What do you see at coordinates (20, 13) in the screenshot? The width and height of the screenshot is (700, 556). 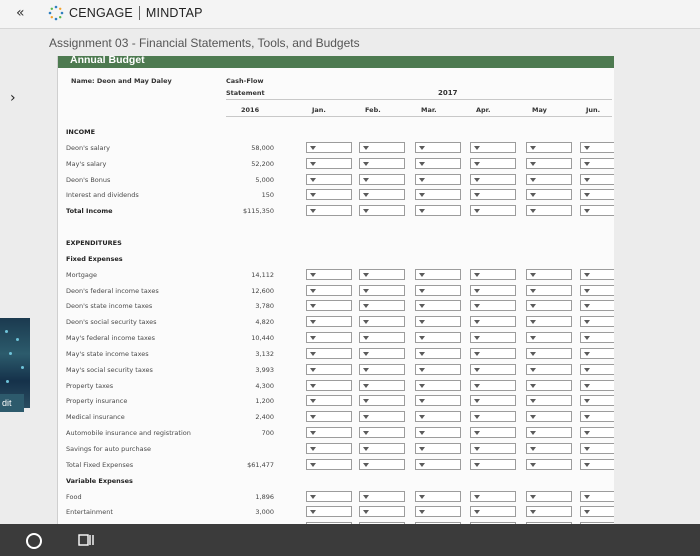 I see `back-button: «` at bounding box center [20, 13].